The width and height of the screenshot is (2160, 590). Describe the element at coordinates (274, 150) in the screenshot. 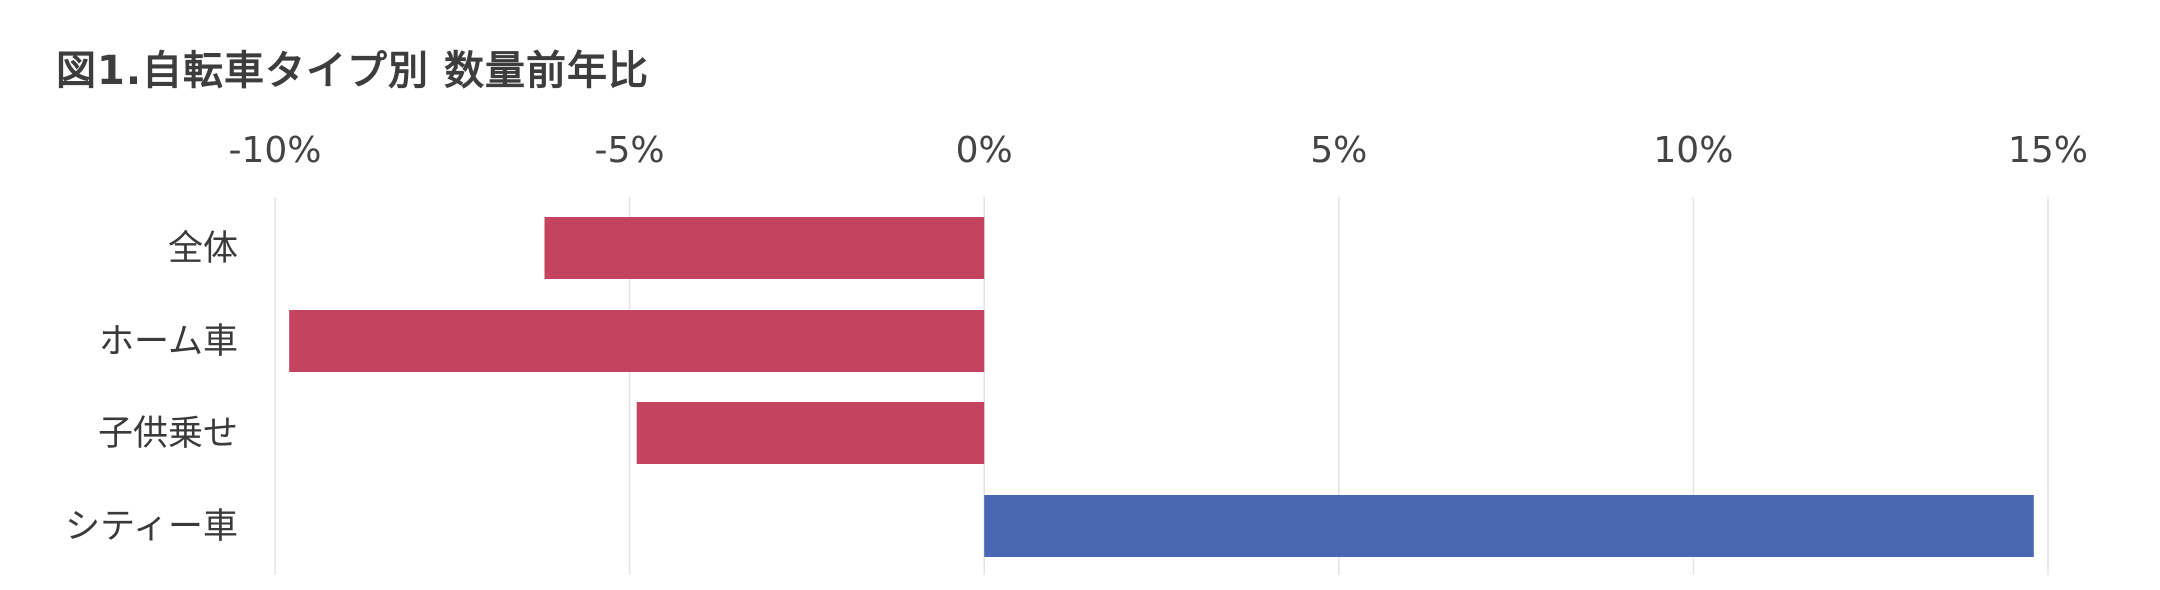

I see `x-tick-label: -10%` at that location.